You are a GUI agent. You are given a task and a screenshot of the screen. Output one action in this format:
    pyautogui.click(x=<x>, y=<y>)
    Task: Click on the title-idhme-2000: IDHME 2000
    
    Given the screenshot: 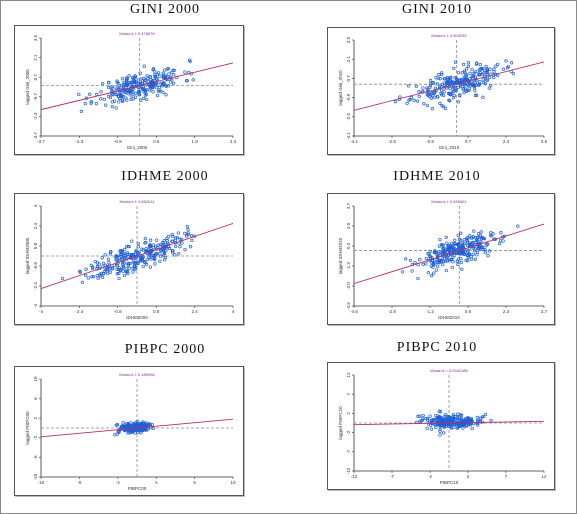 What is the action you would take?
    pyautogui.click(x=165, y=176)
    